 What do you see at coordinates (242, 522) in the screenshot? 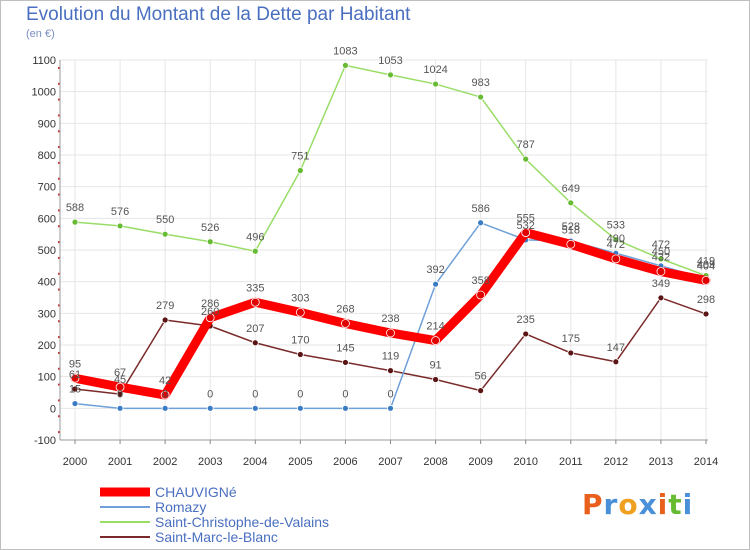
I see `legend-label-2: Saint-Christophe-de-Valains` at bounding box center [242, 522].